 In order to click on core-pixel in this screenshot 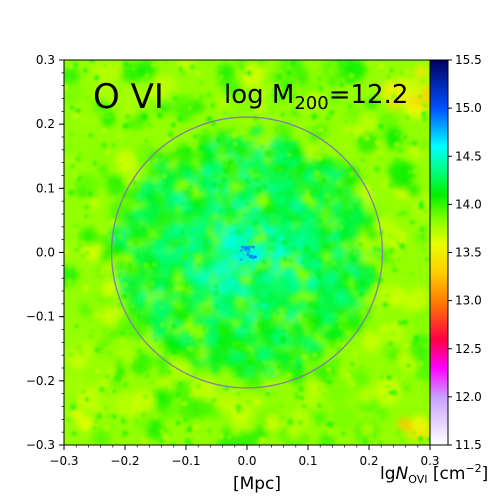, I will do `click(248, 247)`.